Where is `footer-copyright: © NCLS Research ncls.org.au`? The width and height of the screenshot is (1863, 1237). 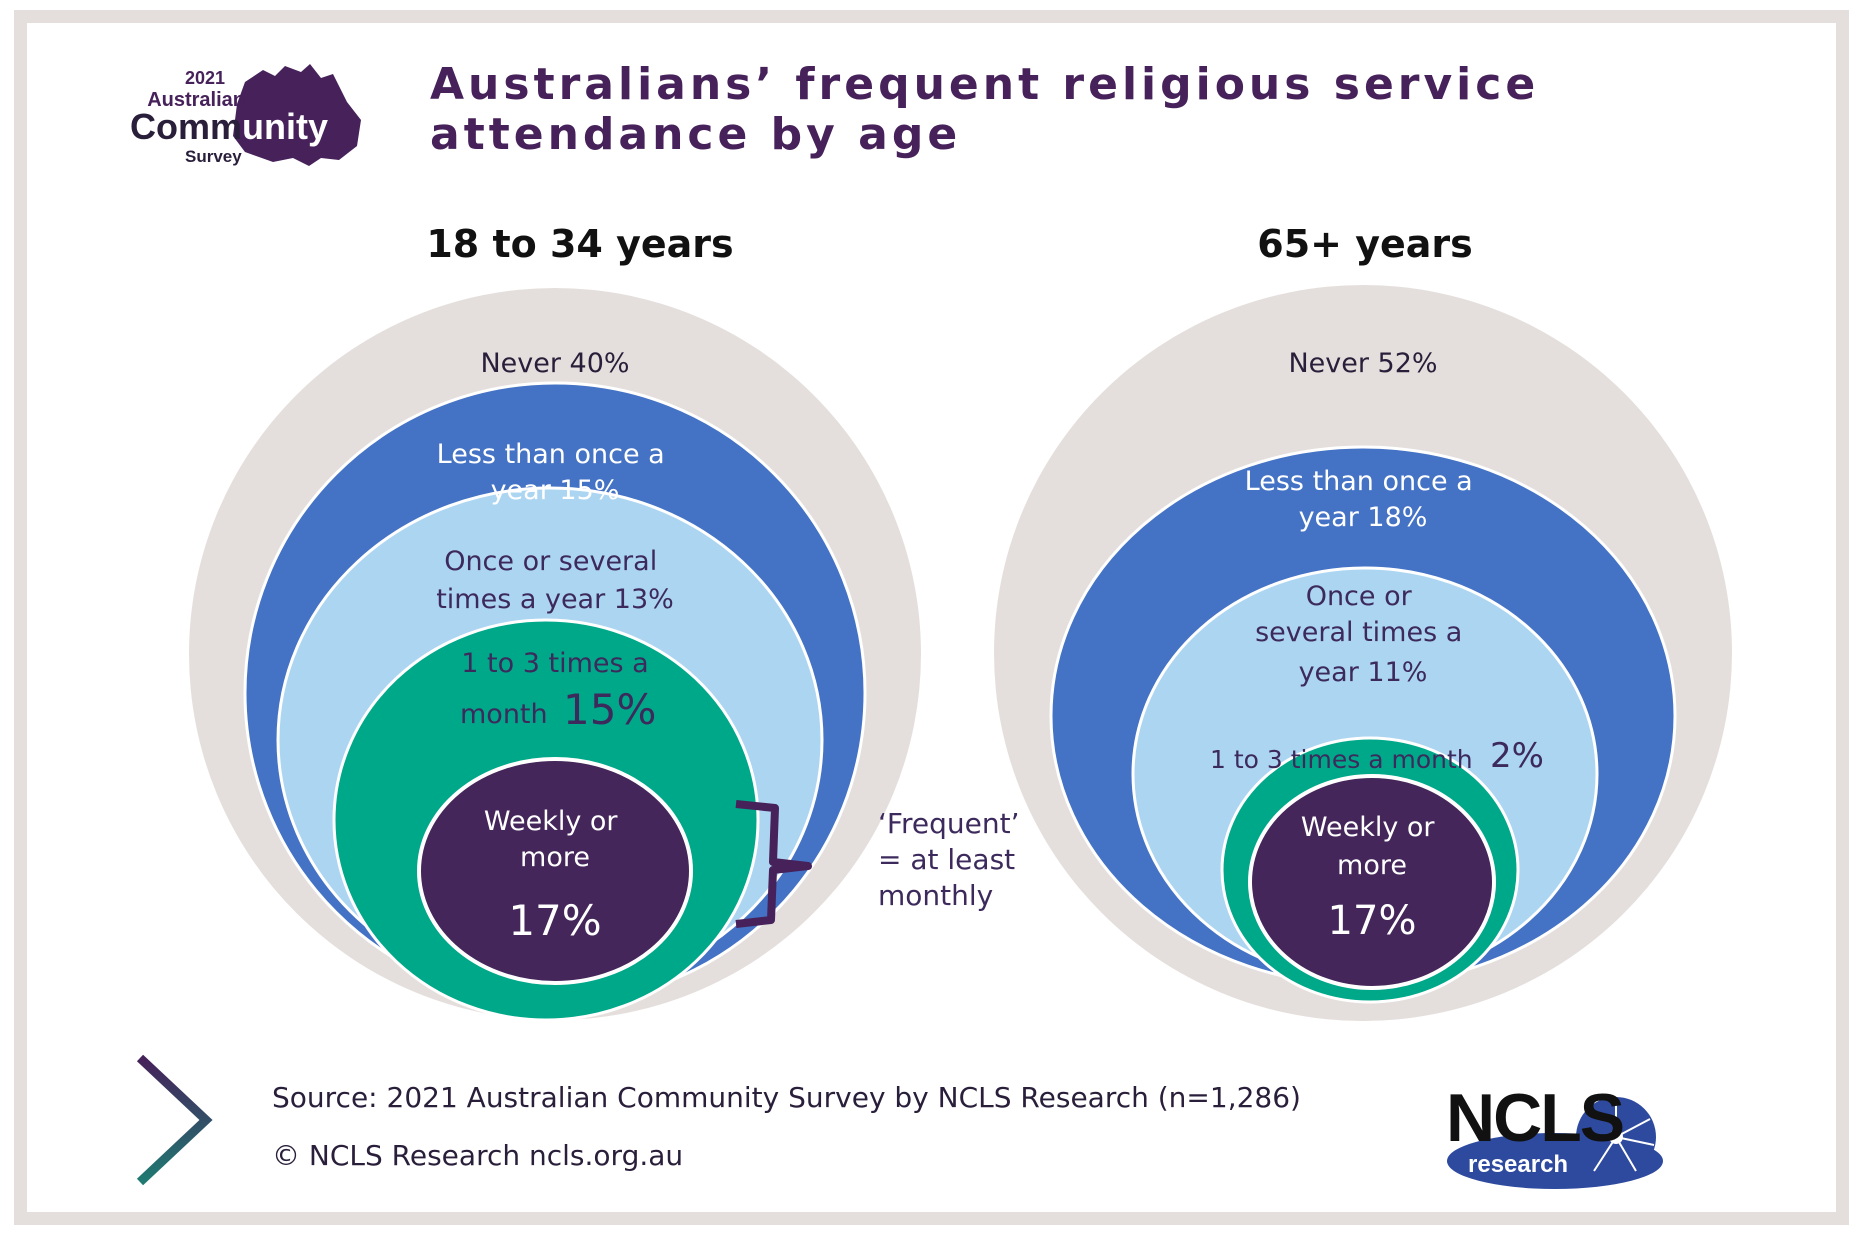 footer-copyright: © NCLS Research ncls.org.au is located at coordinates (478, 1155).